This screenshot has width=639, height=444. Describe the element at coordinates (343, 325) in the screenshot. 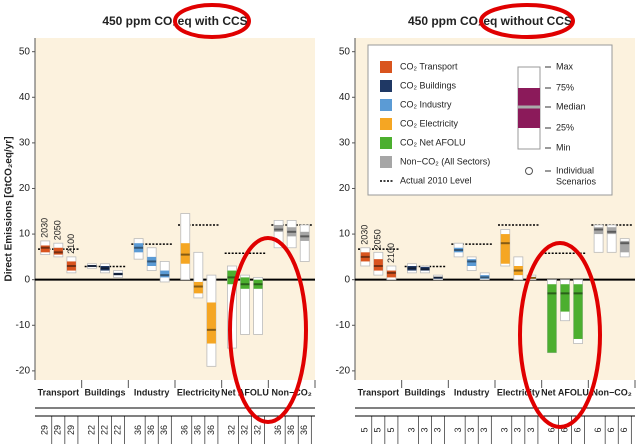

I see `y-tick-label: -10` at that location.